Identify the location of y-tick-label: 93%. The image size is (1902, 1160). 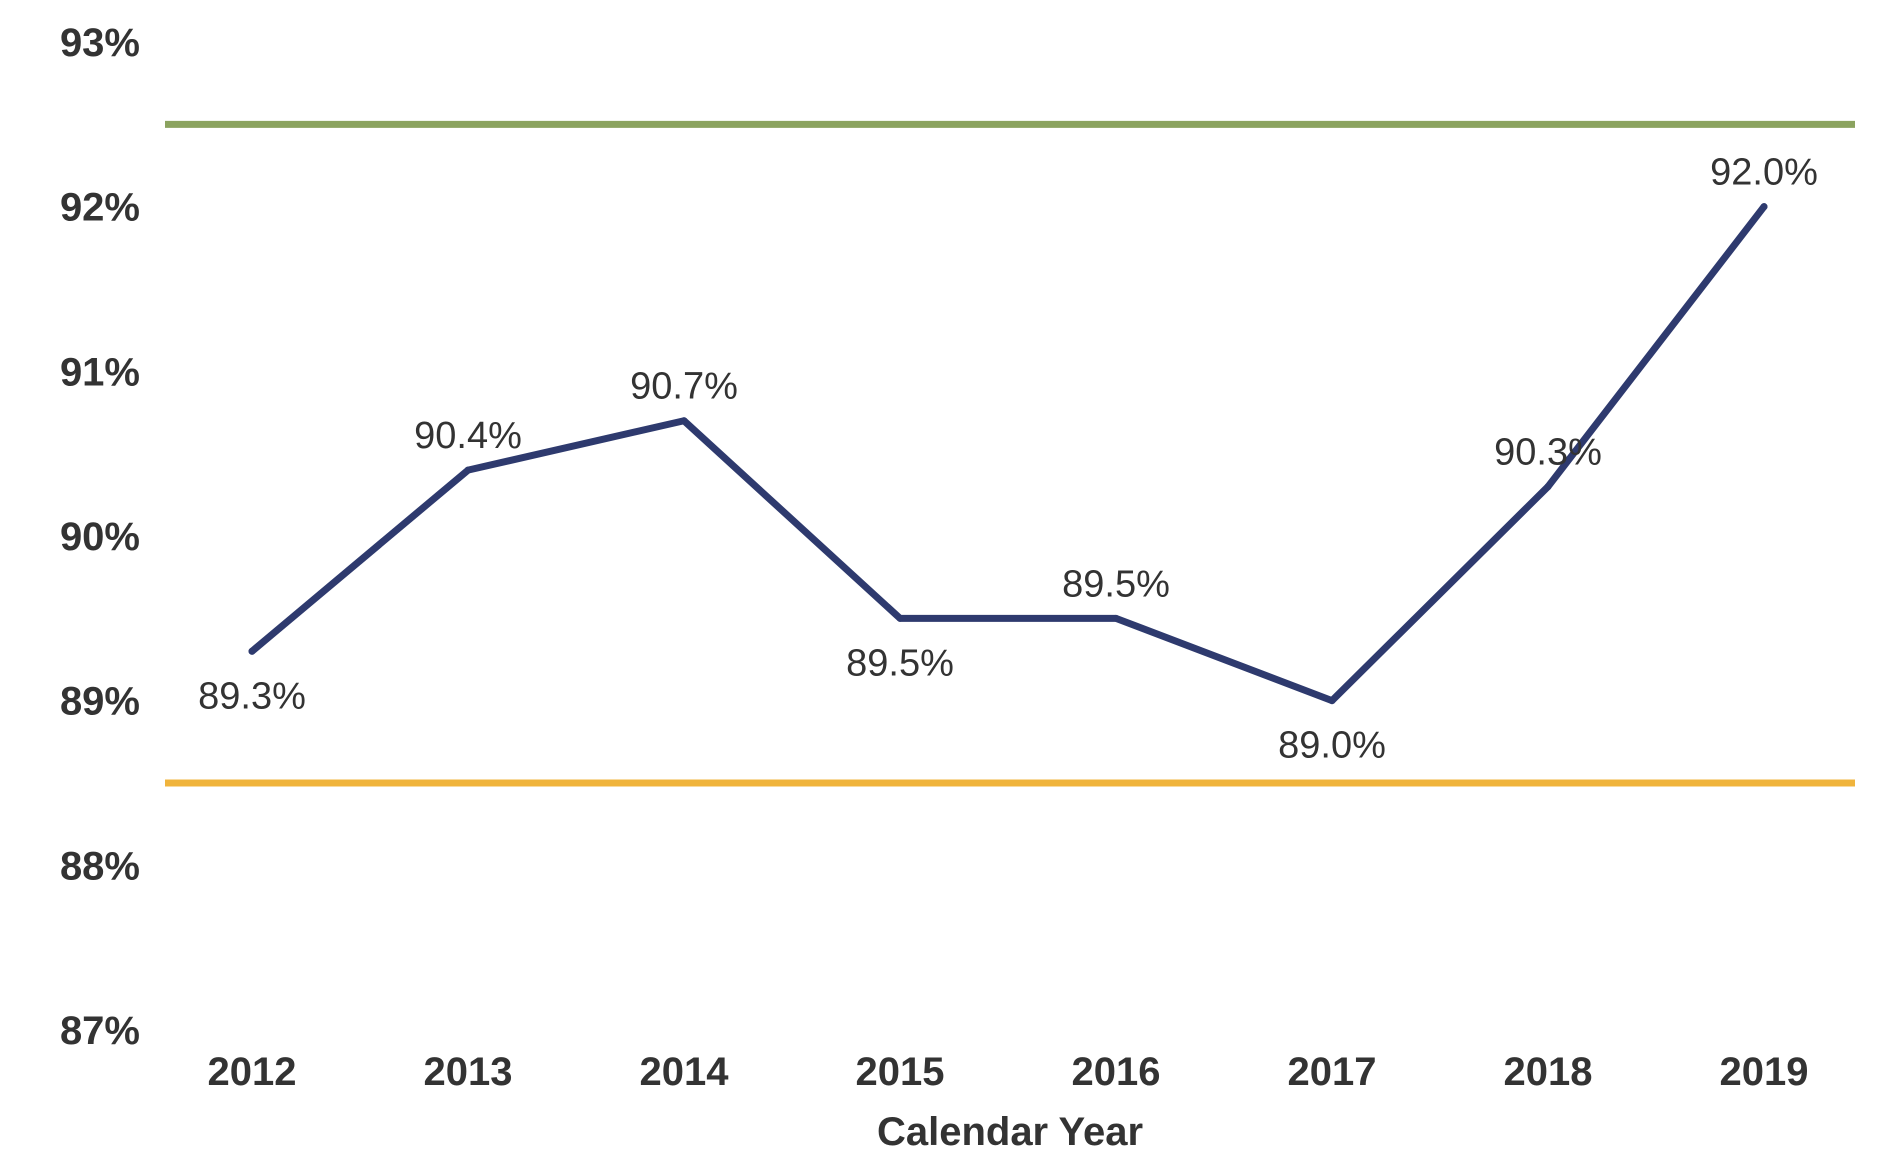
(100, 43).